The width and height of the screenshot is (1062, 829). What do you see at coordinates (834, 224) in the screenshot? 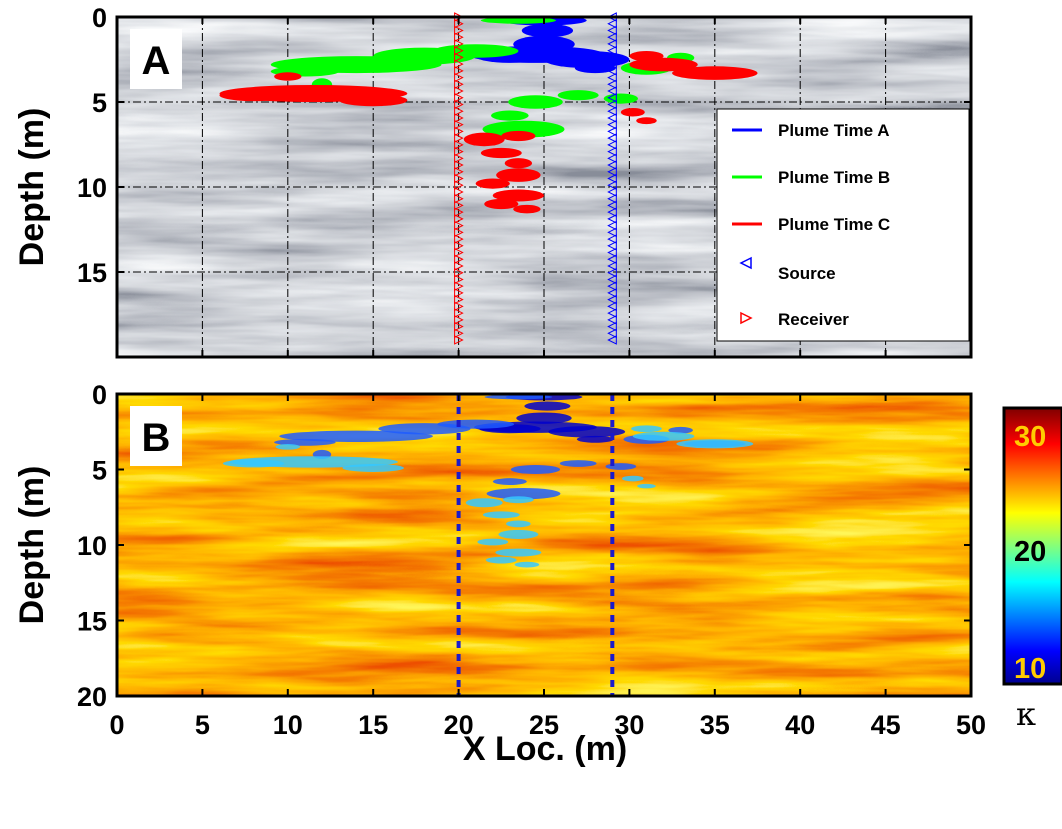
I see `legend-label: Plume Time C` at bounding box center [834, 224].